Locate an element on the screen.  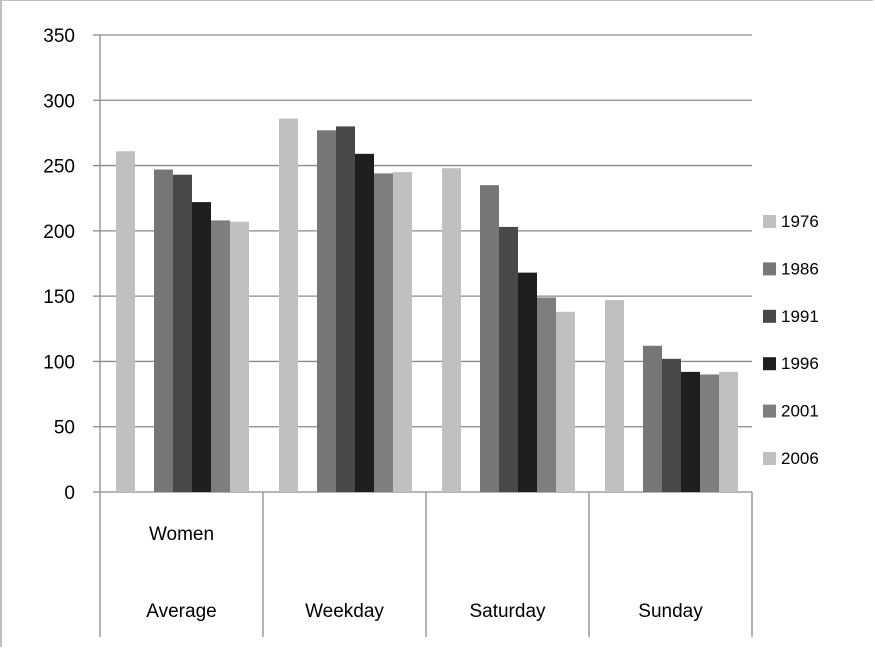
bar-1991-sunday is located at coordinates (671, 425).